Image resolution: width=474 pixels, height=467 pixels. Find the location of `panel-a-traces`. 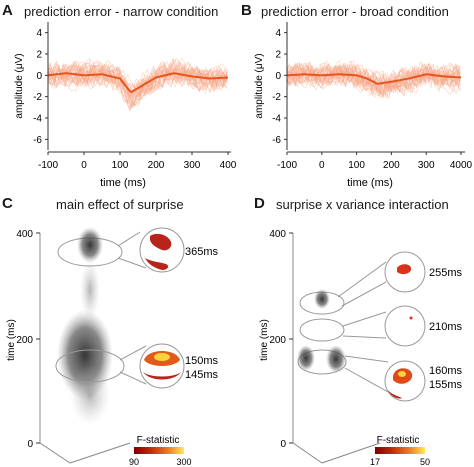

panel-a-traces is located at coordinates (138, 85).